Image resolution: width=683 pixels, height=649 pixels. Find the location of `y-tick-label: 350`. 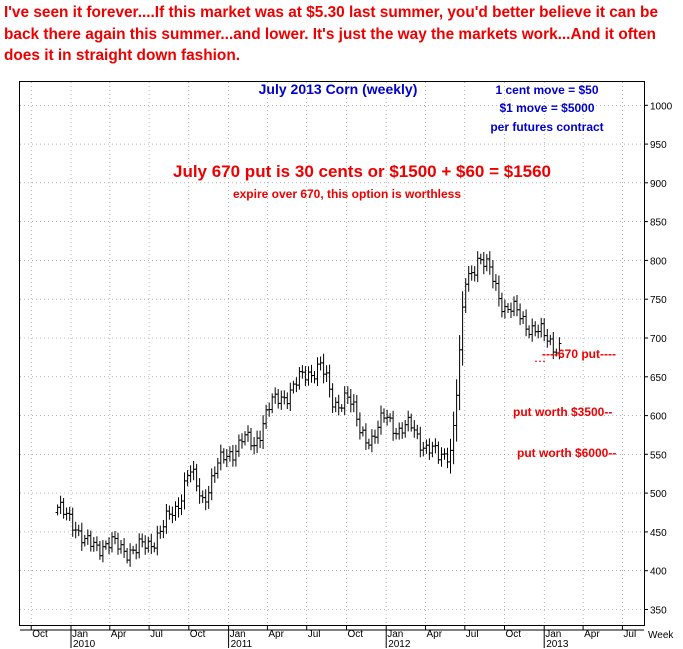

y-tick-label: 350 is located at coordinates (658, 611).